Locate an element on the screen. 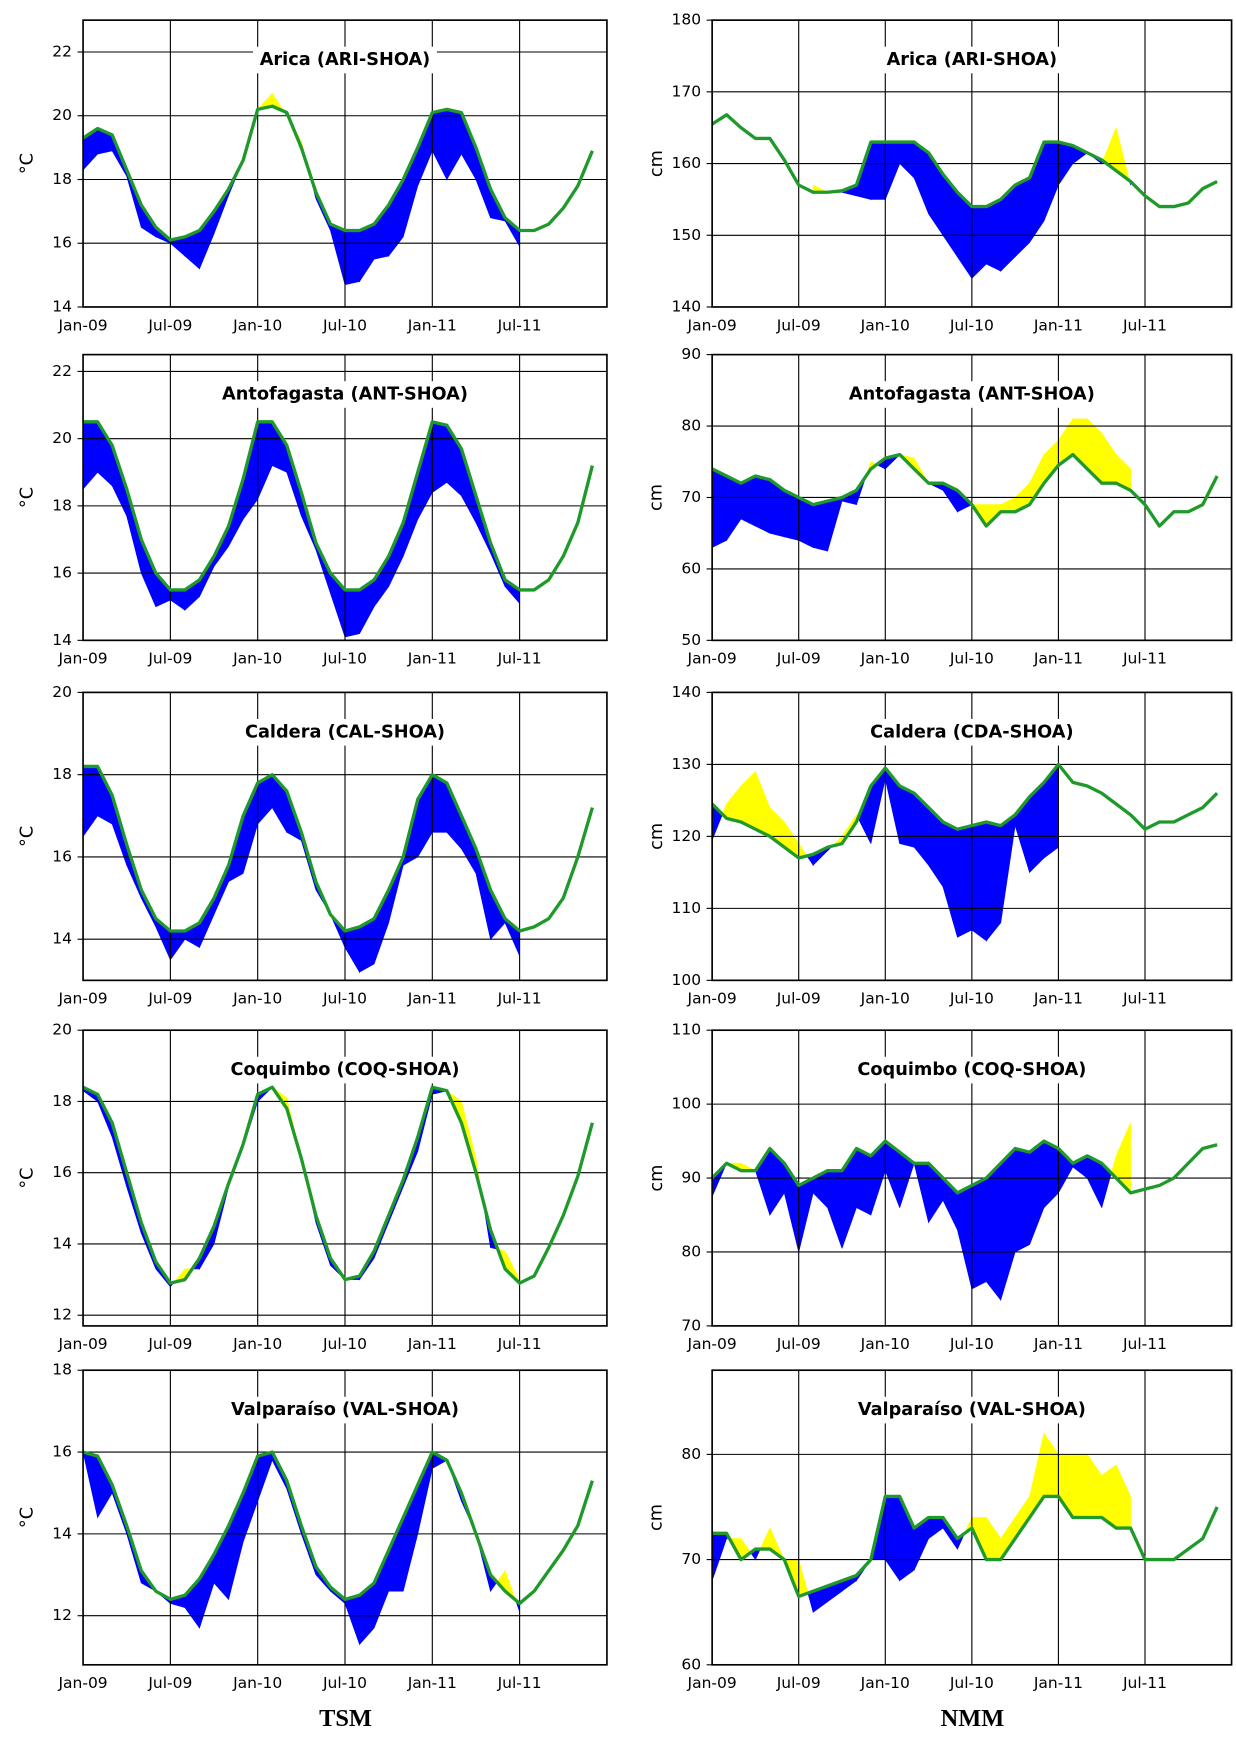 The width and height of the screenshot is (1236, 1737). y-tick-label: 130 is located at coordinates (686, 764).